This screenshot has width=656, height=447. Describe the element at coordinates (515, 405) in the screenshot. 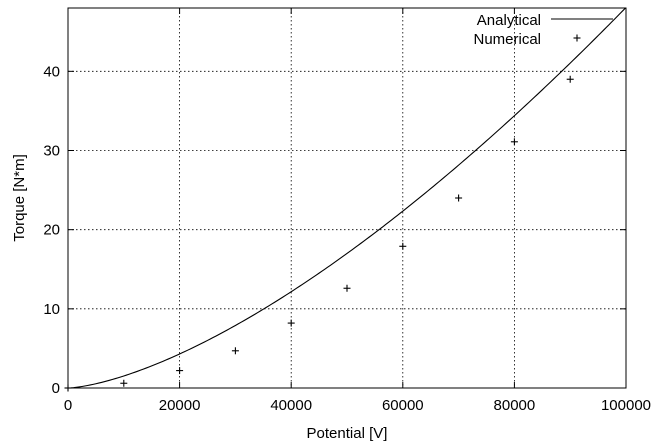

I see `x-tick-label: 80000` at that location.